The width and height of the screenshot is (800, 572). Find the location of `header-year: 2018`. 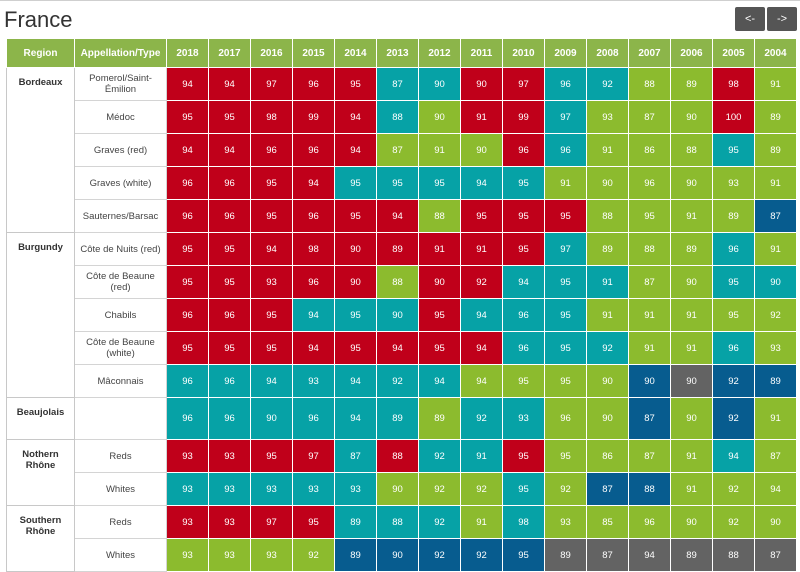

header-year: 2018 is located at coordinates (187, 53).